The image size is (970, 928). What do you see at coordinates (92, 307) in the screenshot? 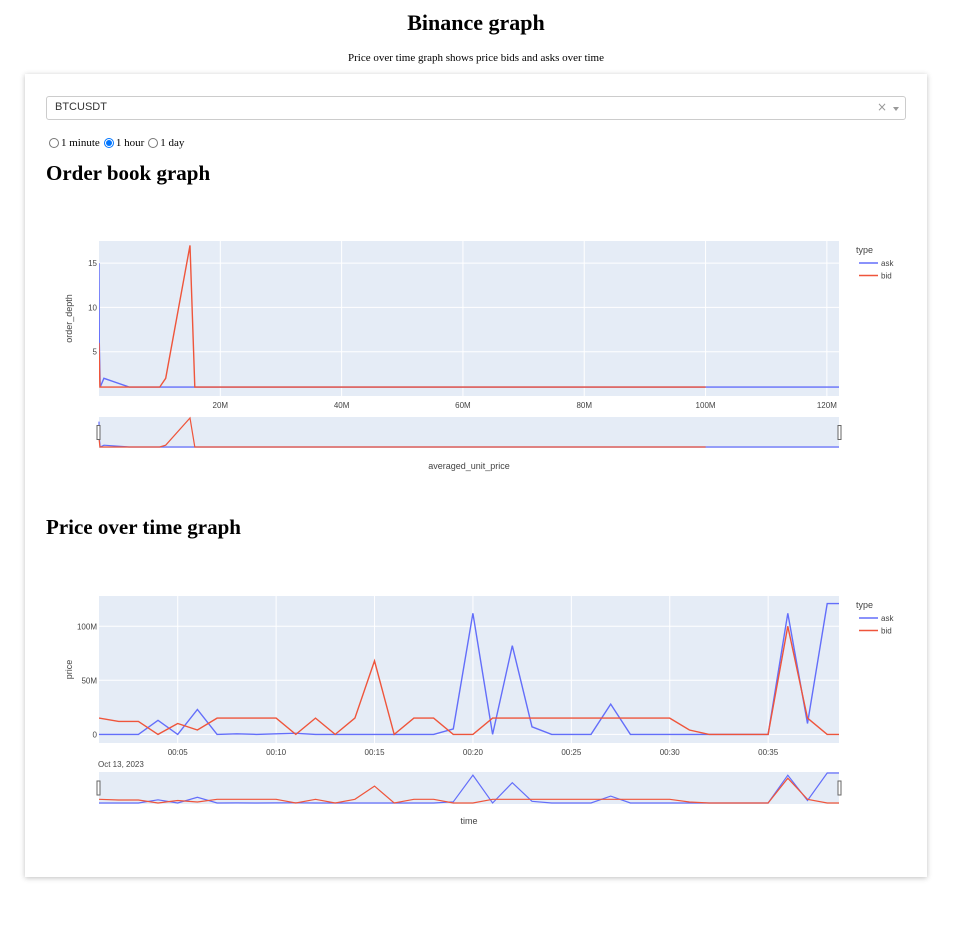
I see `y-tick-label: 10` at bounding box center [92, 307].